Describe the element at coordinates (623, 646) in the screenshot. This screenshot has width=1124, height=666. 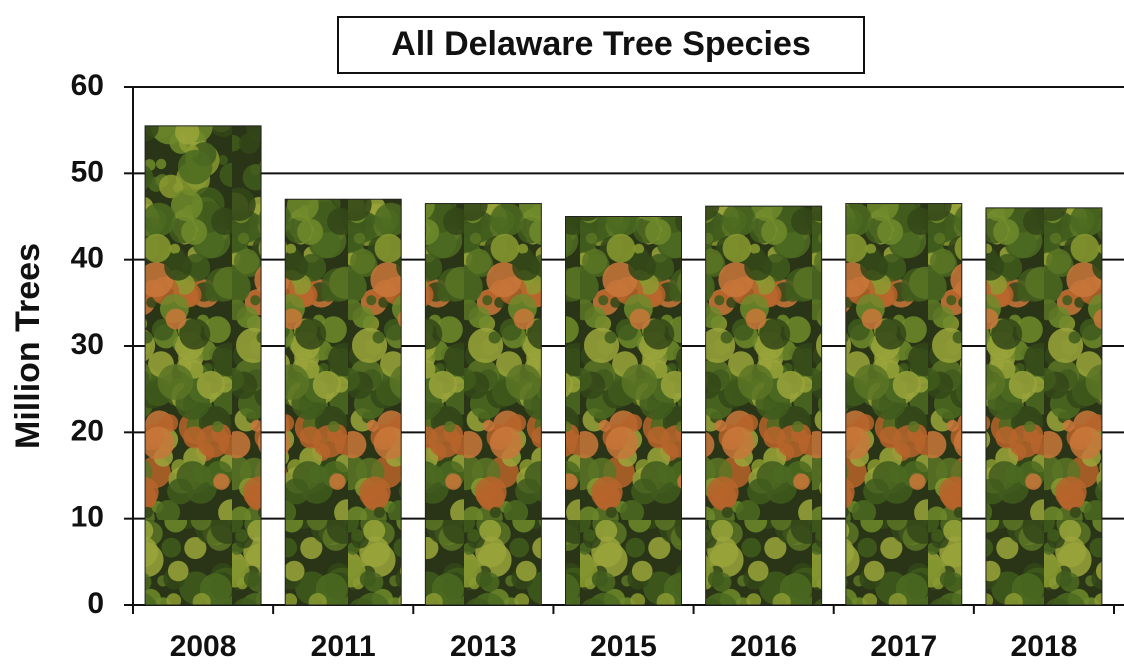
I see `x-tick-label: 2015` at that location.